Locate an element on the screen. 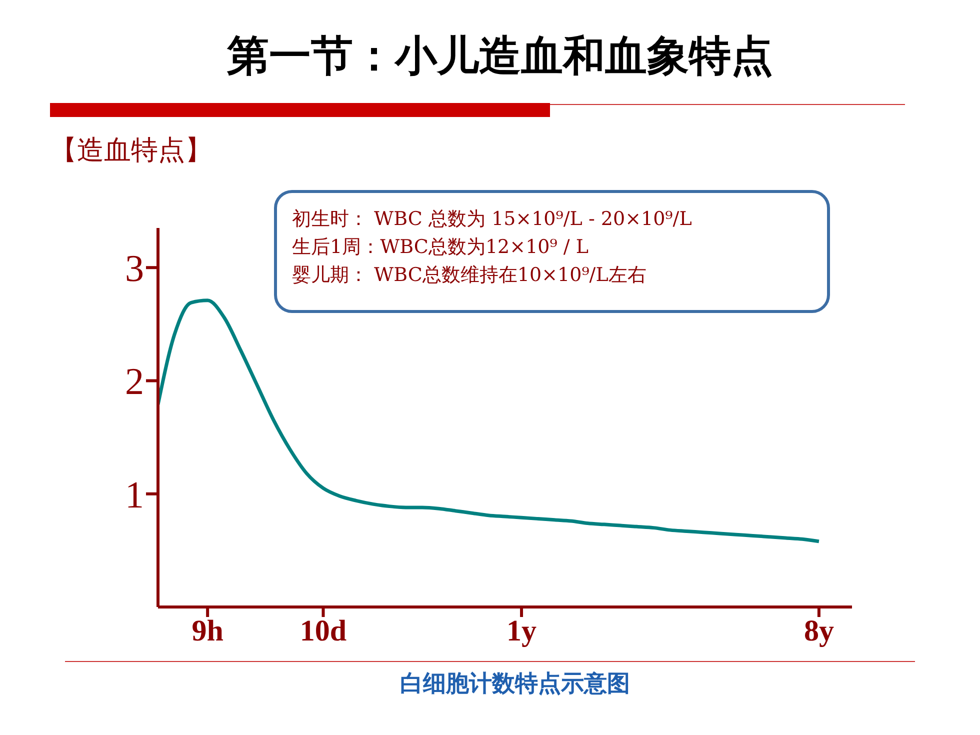 The width and height of the screenshot is (980, 735). annotation: 初生时： WBC 总数为 15×10⁹/L - 20×10⁹/L is located at coordinates (492, 219).